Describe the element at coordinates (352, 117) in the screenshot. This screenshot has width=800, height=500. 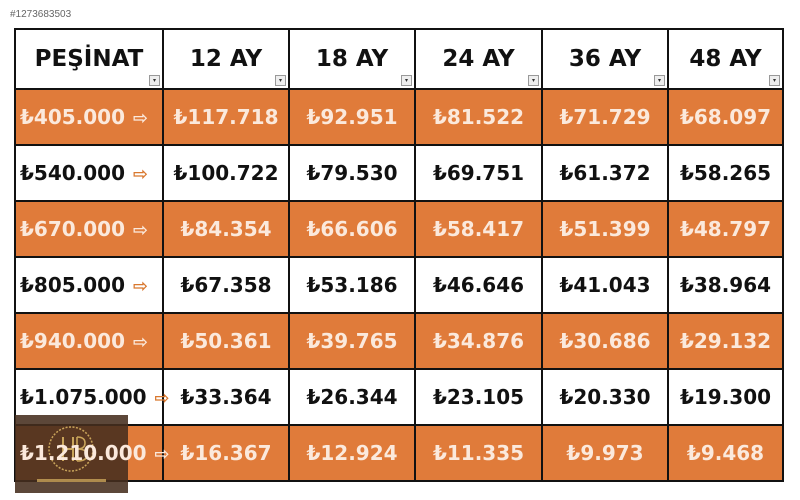
I see `installment-cell: ₺92.951` at that location.